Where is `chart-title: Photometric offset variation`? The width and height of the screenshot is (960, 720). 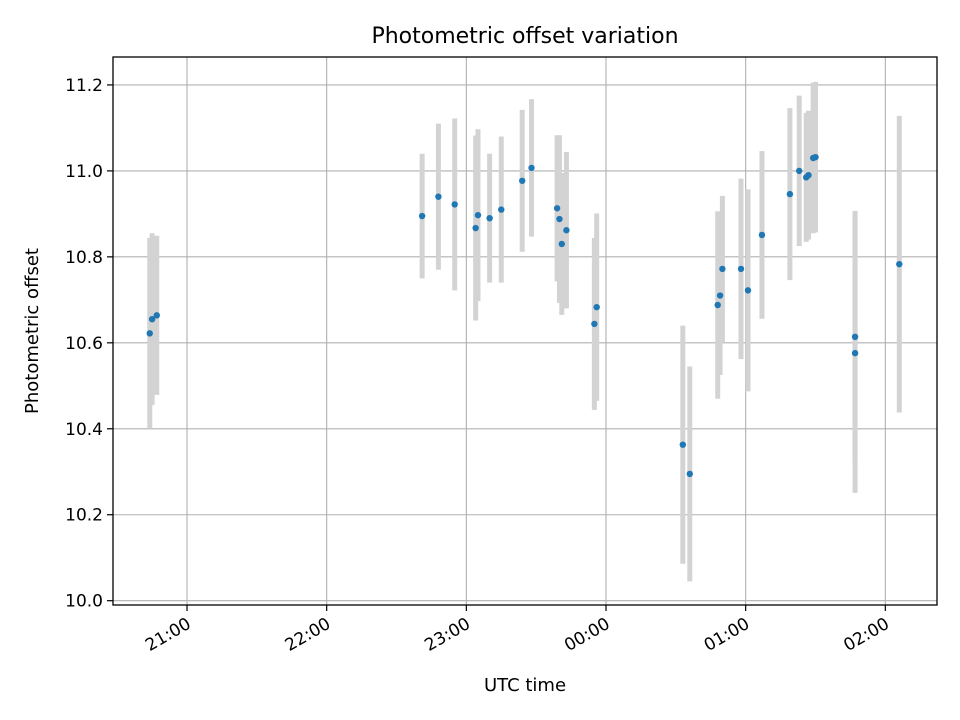 chart-title: Photometric offset variation is located at coordinates (524, 36).